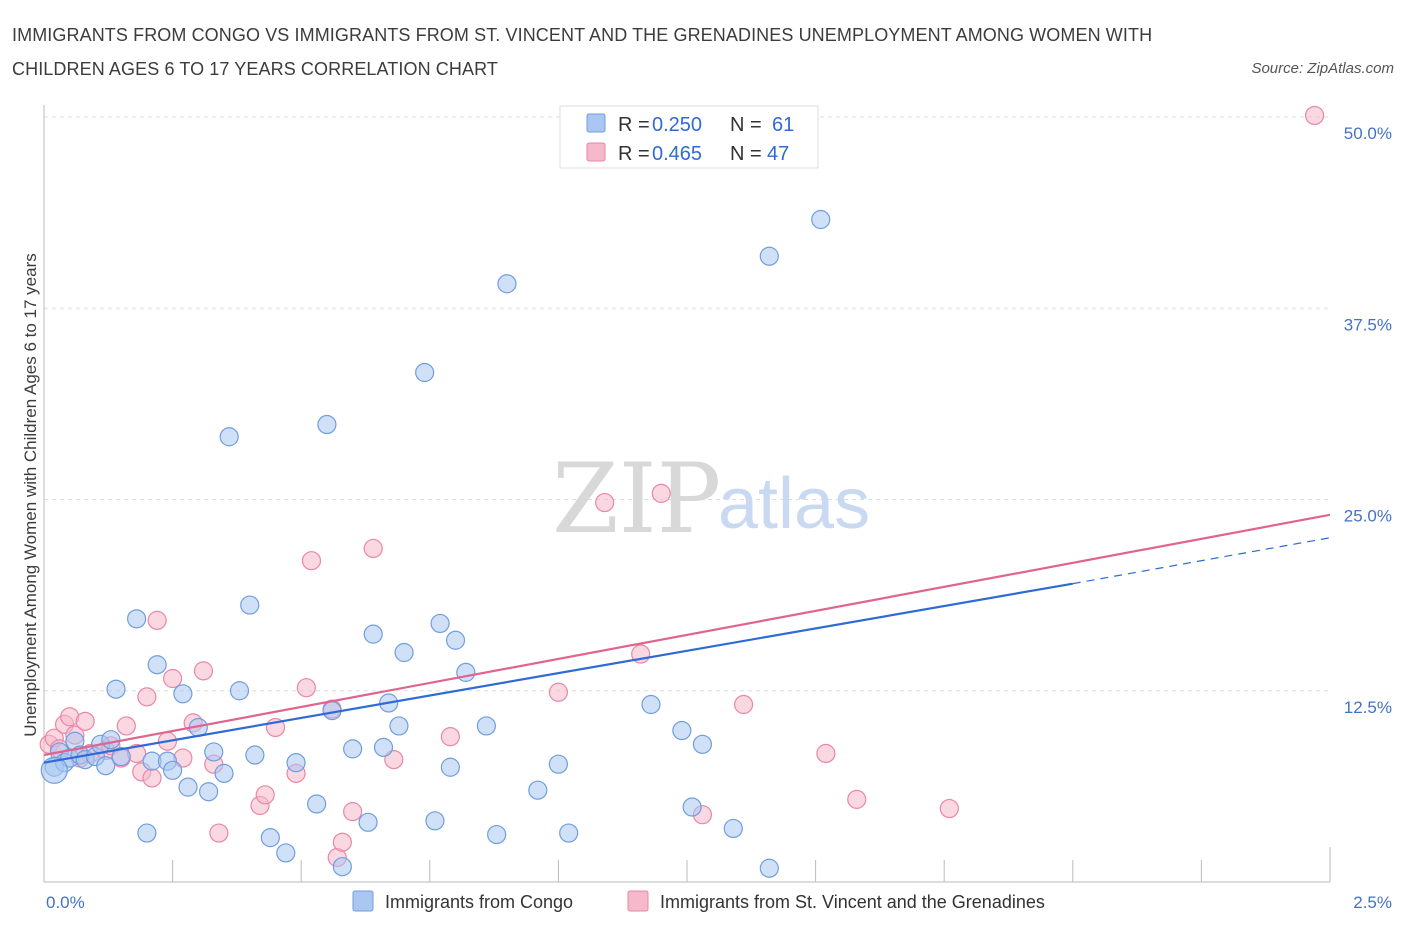  What do you see at coordinates (638, 901) in the screenshot?
I see `bottom-legend-swatch-st-vincent` at bounding box center [638, 901].